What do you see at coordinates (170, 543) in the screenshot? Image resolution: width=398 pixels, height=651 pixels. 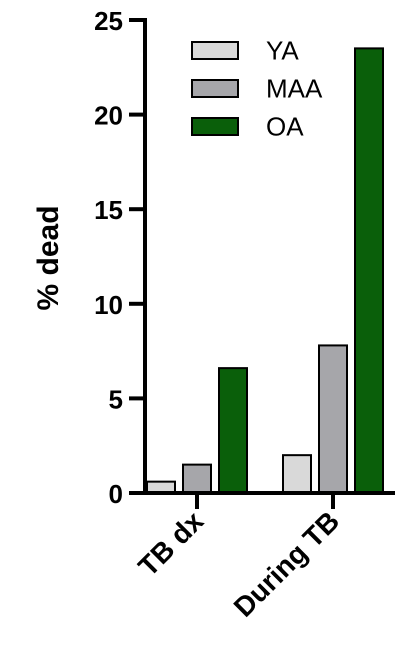 I see `x-category-label: TB dx` at bounding box center [170, 543].